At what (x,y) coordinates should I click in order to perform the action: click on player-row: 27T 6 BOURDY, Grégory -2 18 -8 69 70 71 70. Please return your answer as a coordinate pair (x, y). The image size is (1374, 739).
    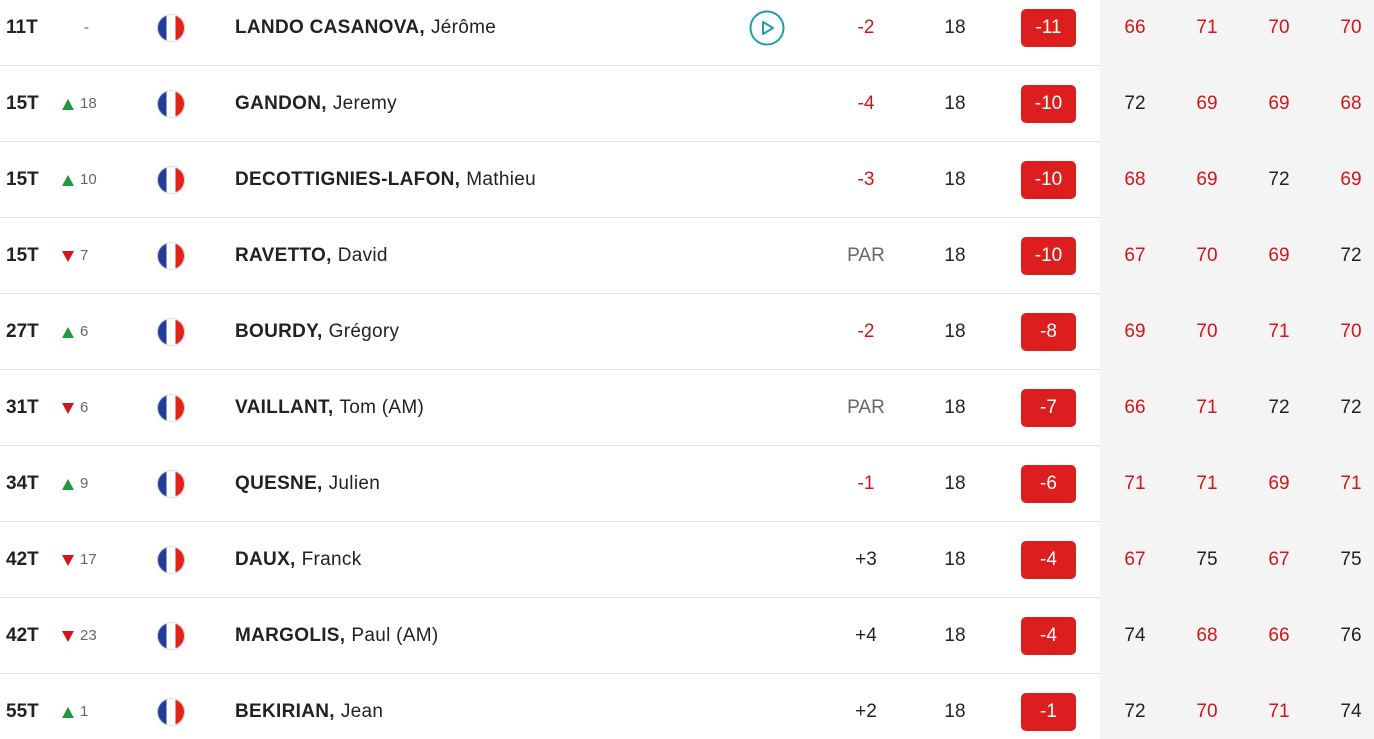
    Looking at the image, I should click on (687, 332).